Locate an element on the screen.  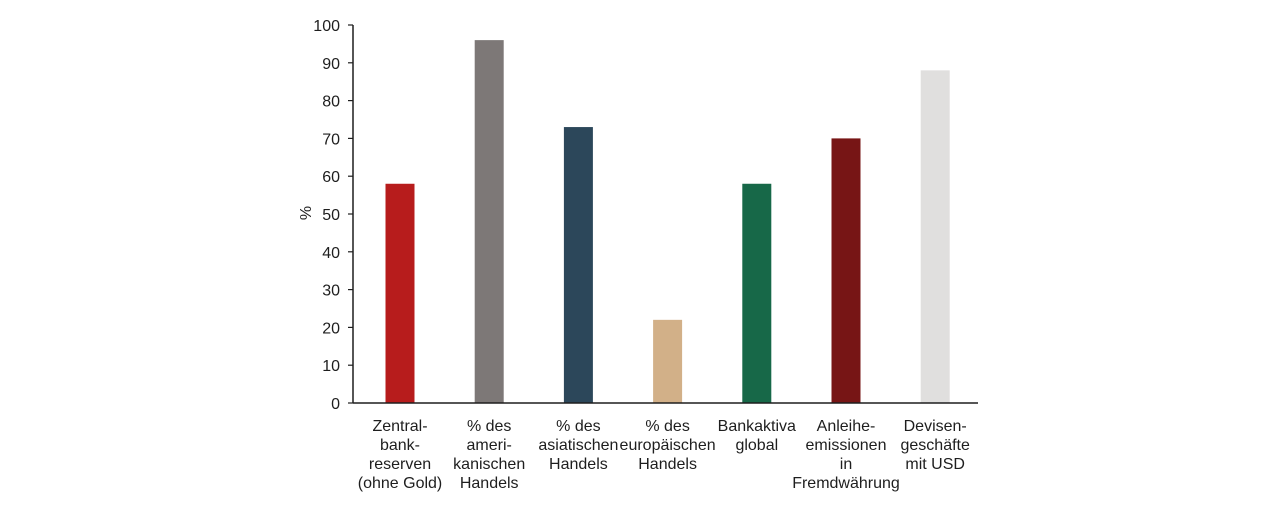
x-category-label-line: global is located at coordinates (756, 445).